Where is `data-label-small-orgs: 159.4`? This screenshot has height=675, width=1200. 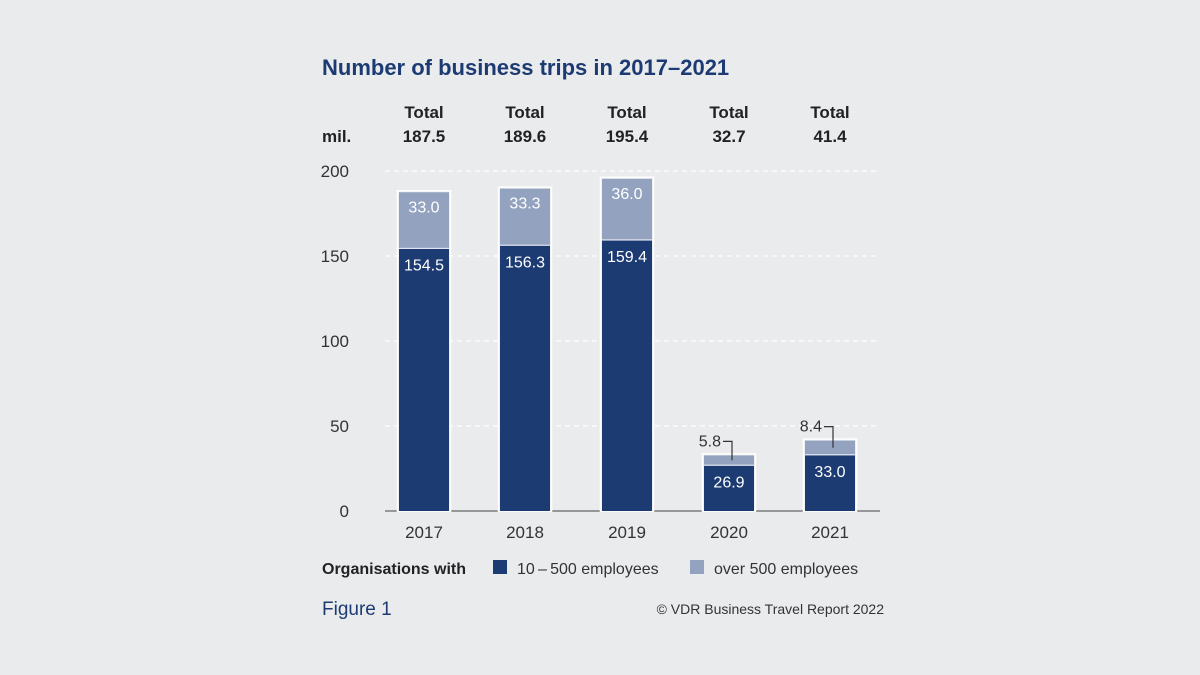
data-label-small-orgs: 159.4 is located at coordinates (627, 257).